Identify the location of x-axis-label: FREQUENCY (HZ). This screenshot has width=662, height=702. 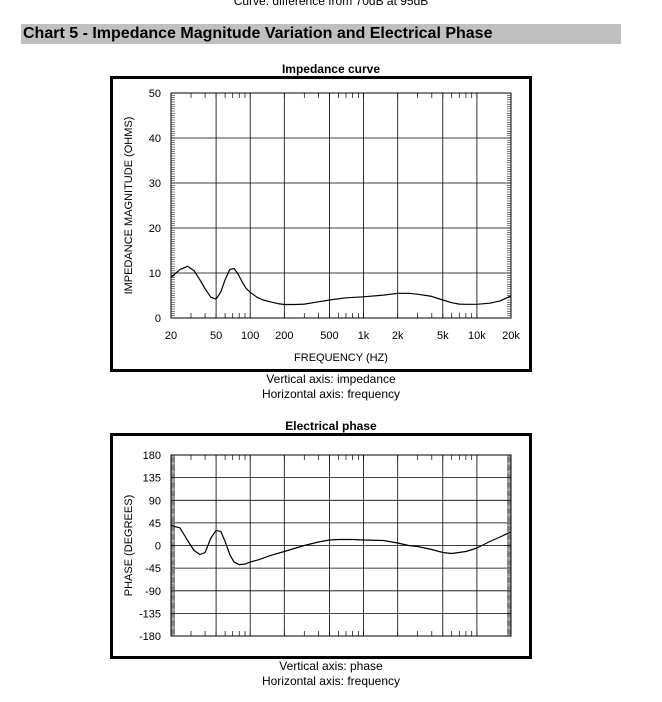
(341, 358).